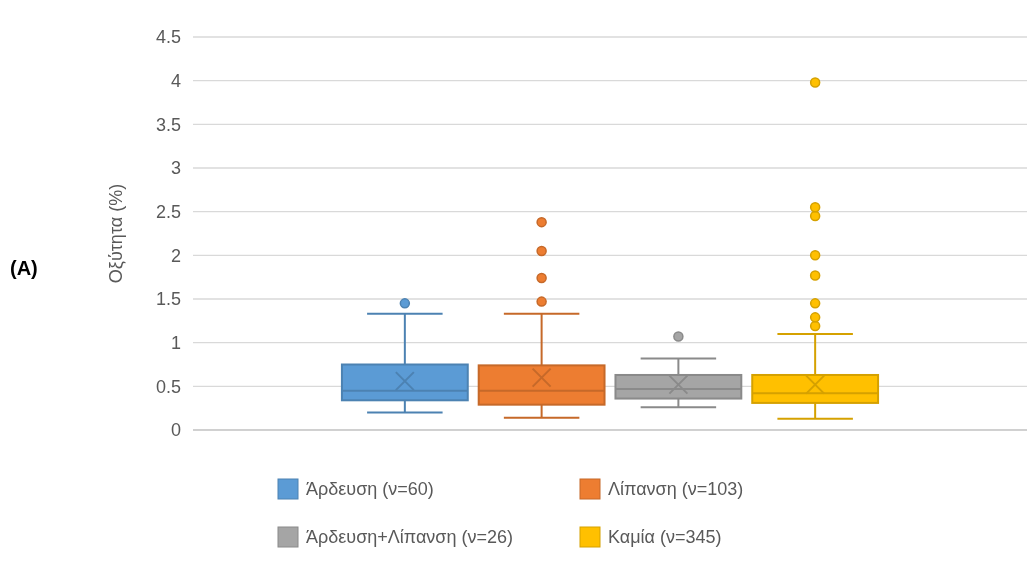  I want to click on legend-label: Καμία (ν=345), so click(665, 537).